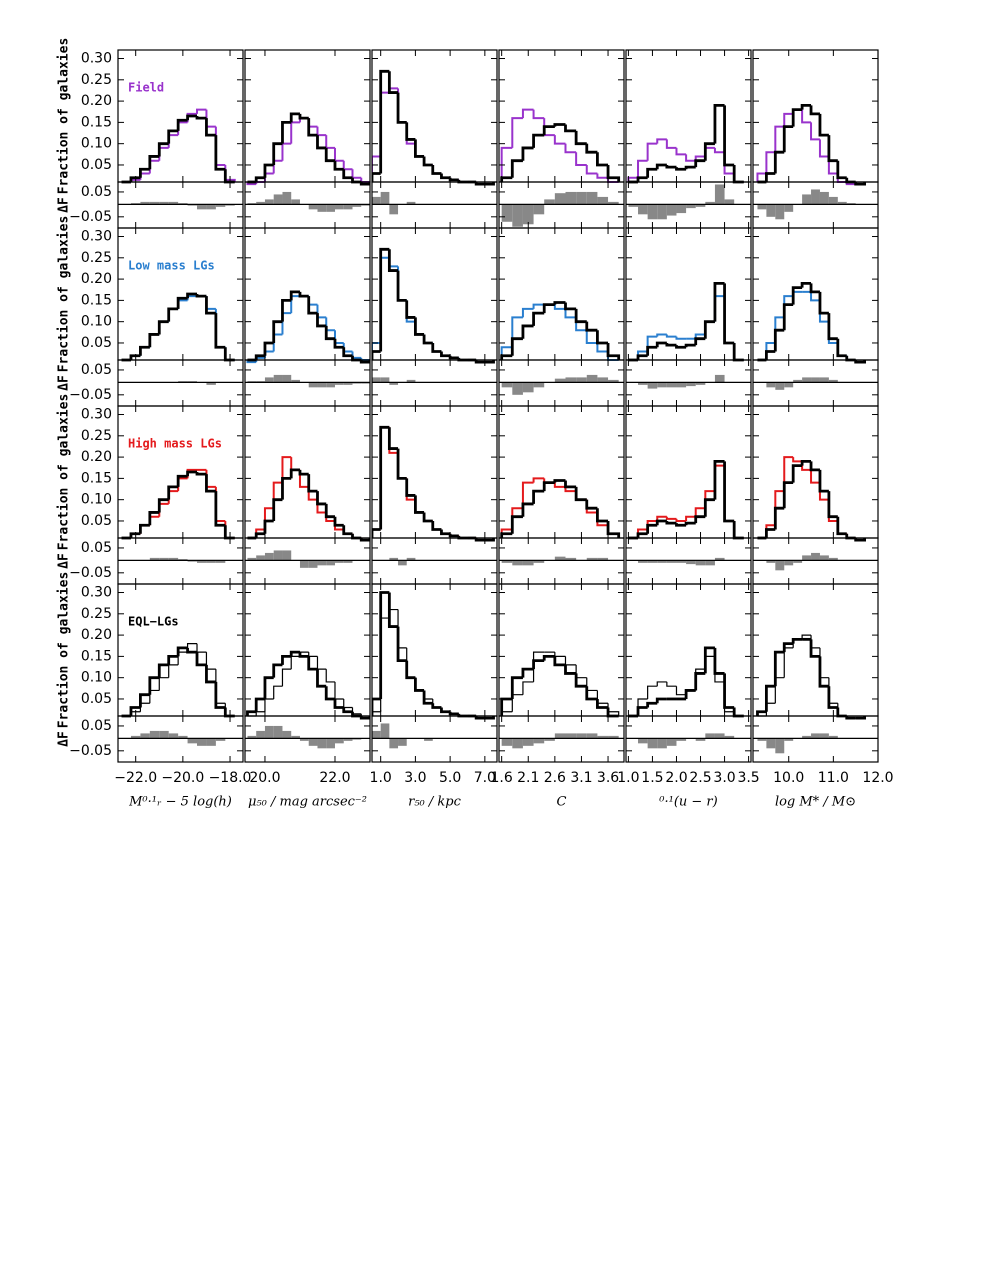  What do you see at coordinates (96, 457) in the screenshot?
I see `y-tick-label: 0.20` at bounding box center [96, 457].